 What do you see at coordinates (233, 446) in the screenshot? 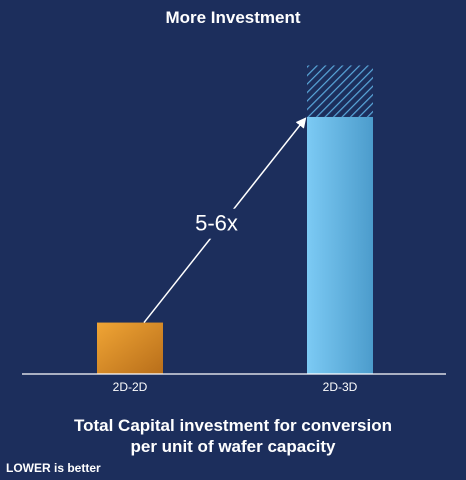
I see `caption-line-2: per unit of wafer capacity` at bounding box center [233, 446].